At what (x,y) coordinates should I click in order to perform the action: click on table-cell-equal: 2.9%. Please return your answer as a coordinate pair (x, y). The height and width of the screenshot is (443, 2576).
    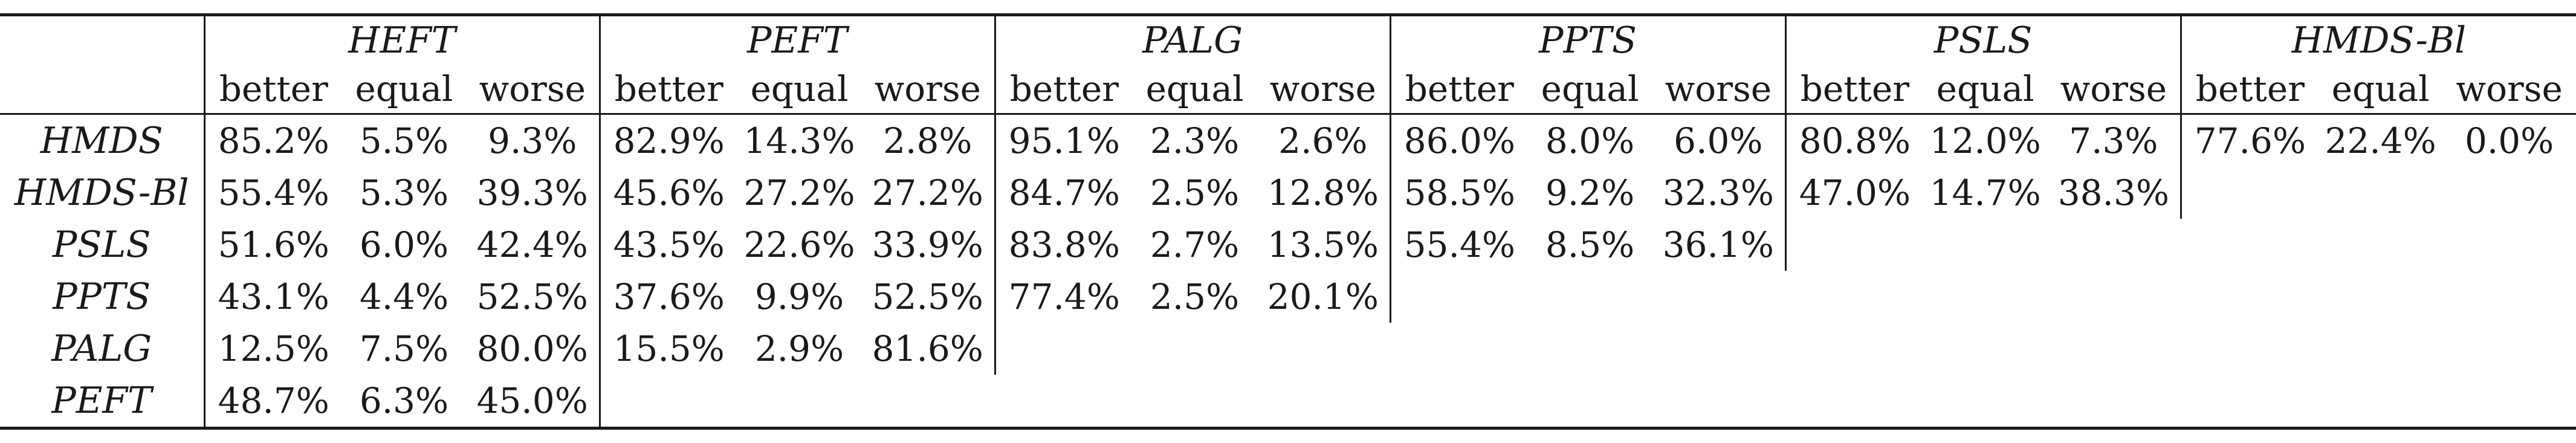
    Looking at the image, I should click on (799, 349).